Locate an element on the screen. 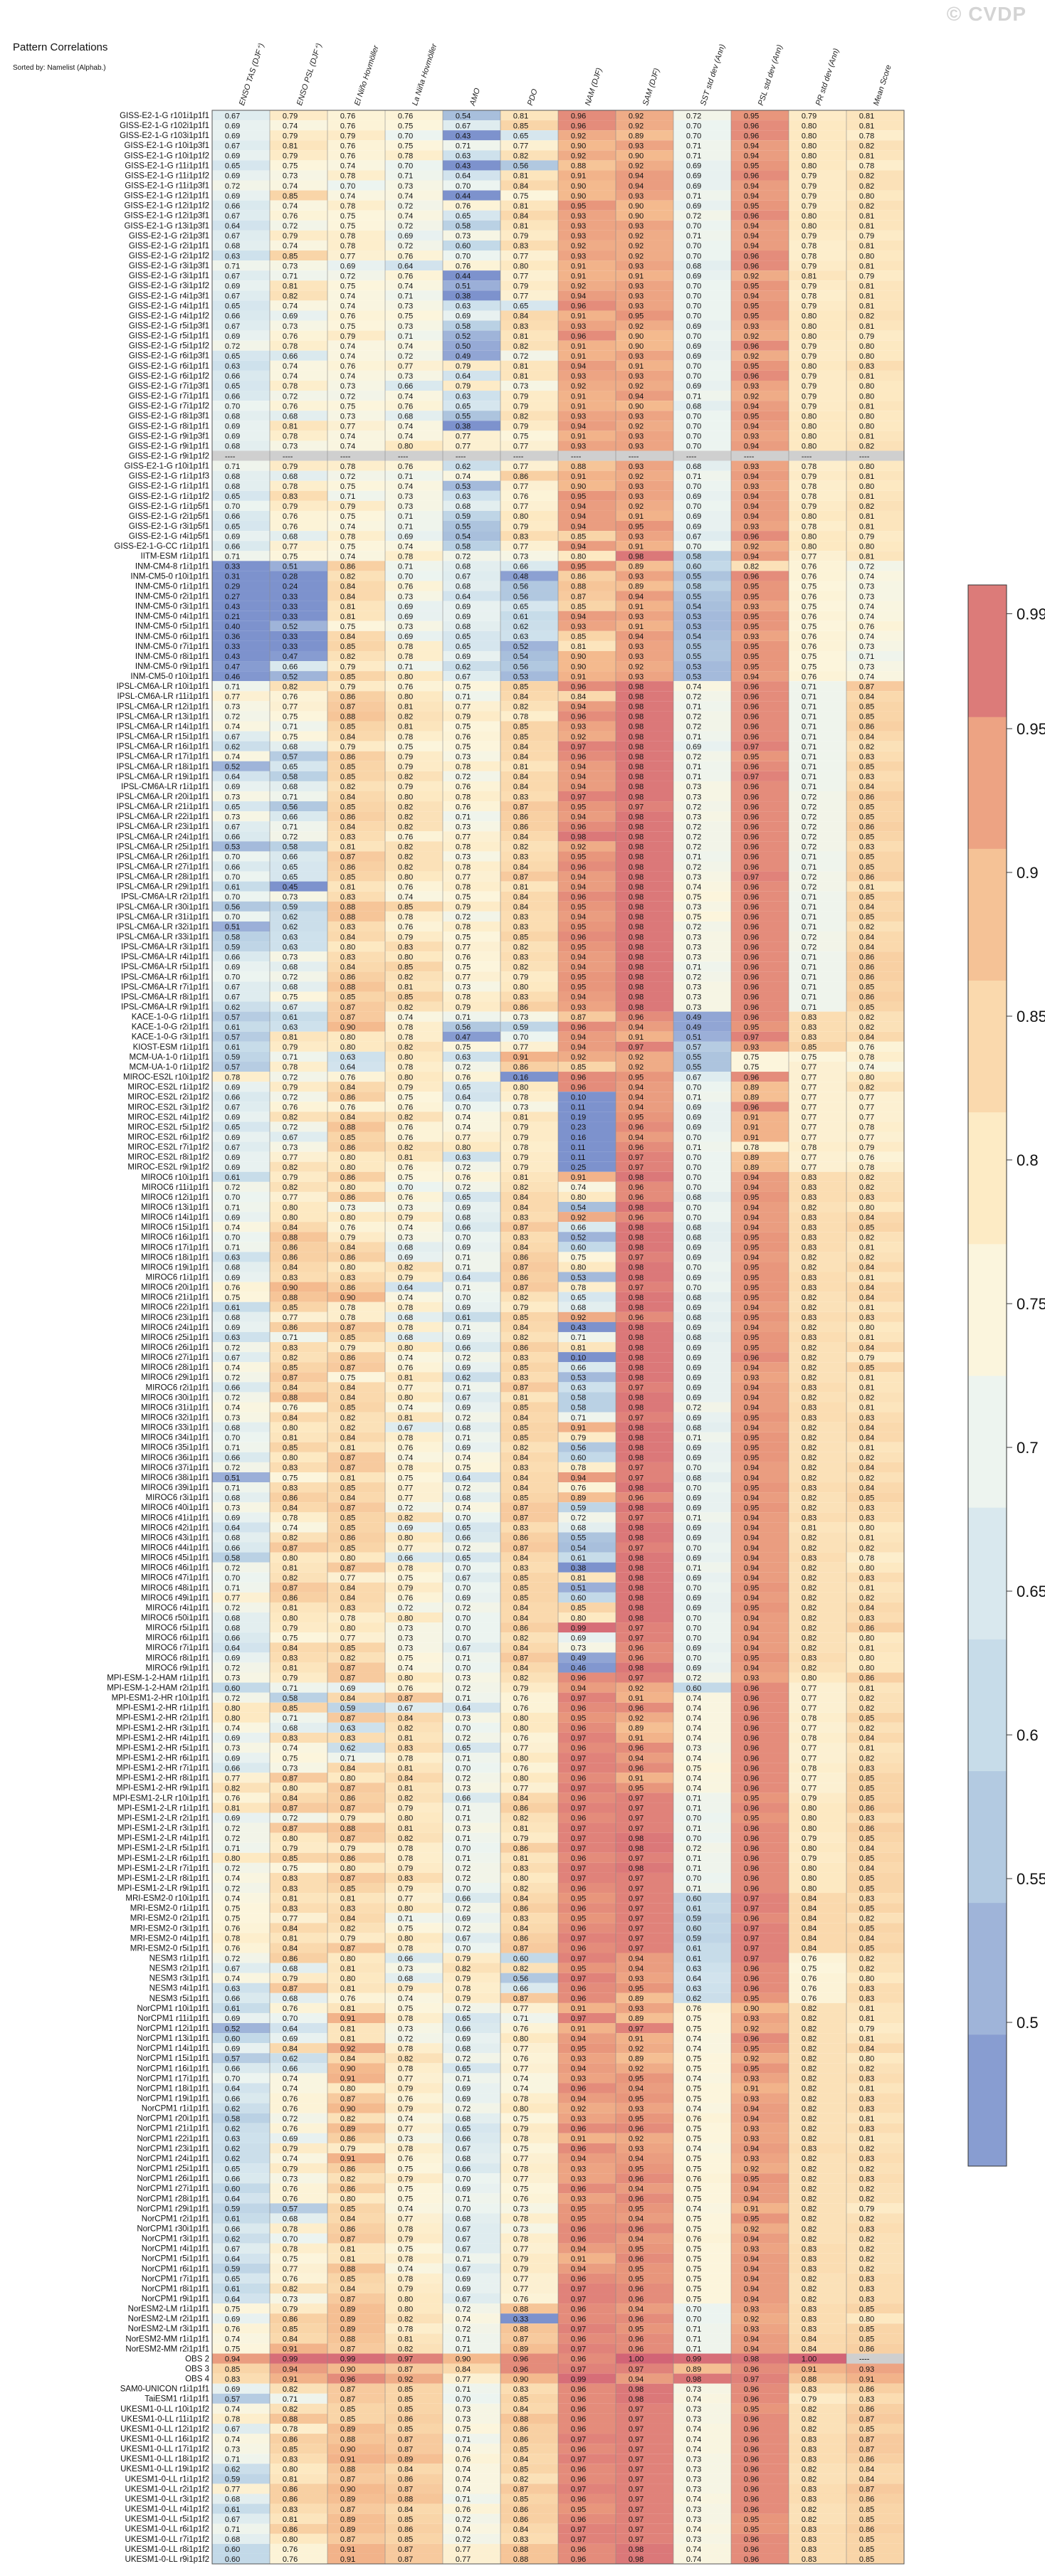  cell-value: 0.84 is located at coordinates (866, 1488).